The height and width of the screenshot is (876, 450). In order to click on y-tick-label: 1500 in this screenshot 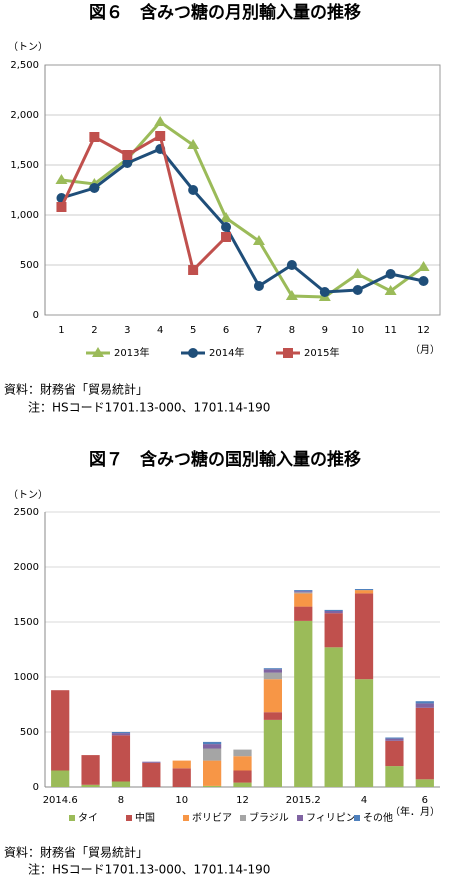, I will do `click(26, 622)`.